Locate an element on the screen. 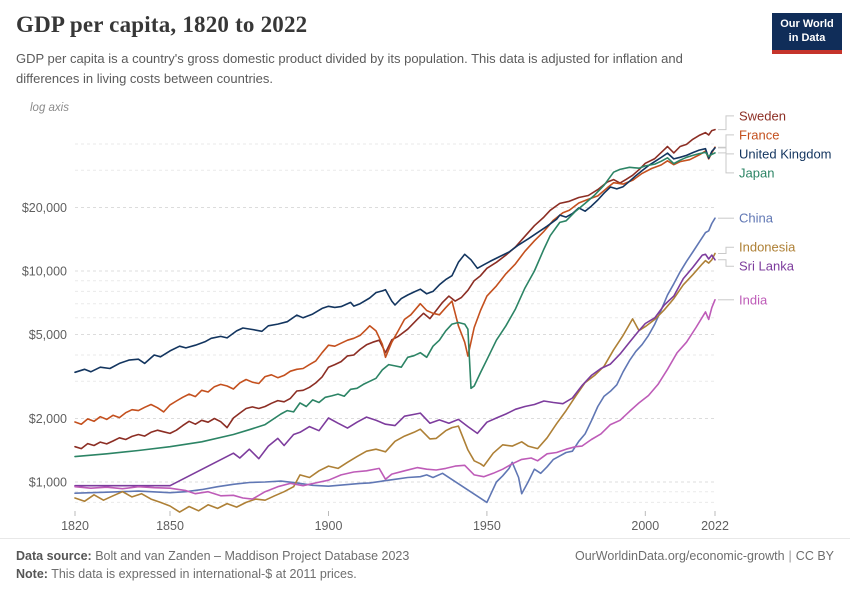 This screenshot has width=850, height=600. license-link: CC BY is located at coordinates (814, 556).